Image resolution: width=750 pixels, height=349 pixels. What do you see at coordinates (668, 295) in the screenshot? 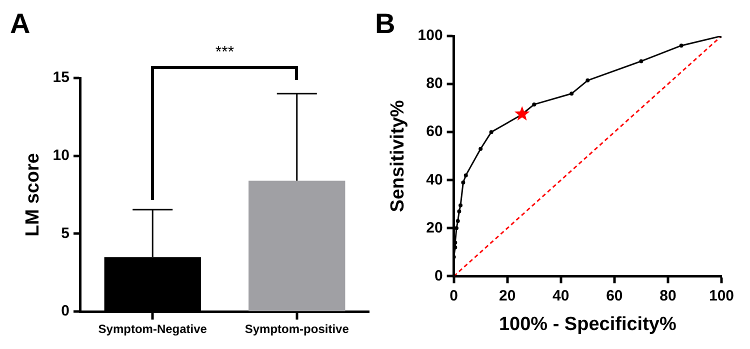
I see `x-tick-label: 80` at bounding box center [668, 295].